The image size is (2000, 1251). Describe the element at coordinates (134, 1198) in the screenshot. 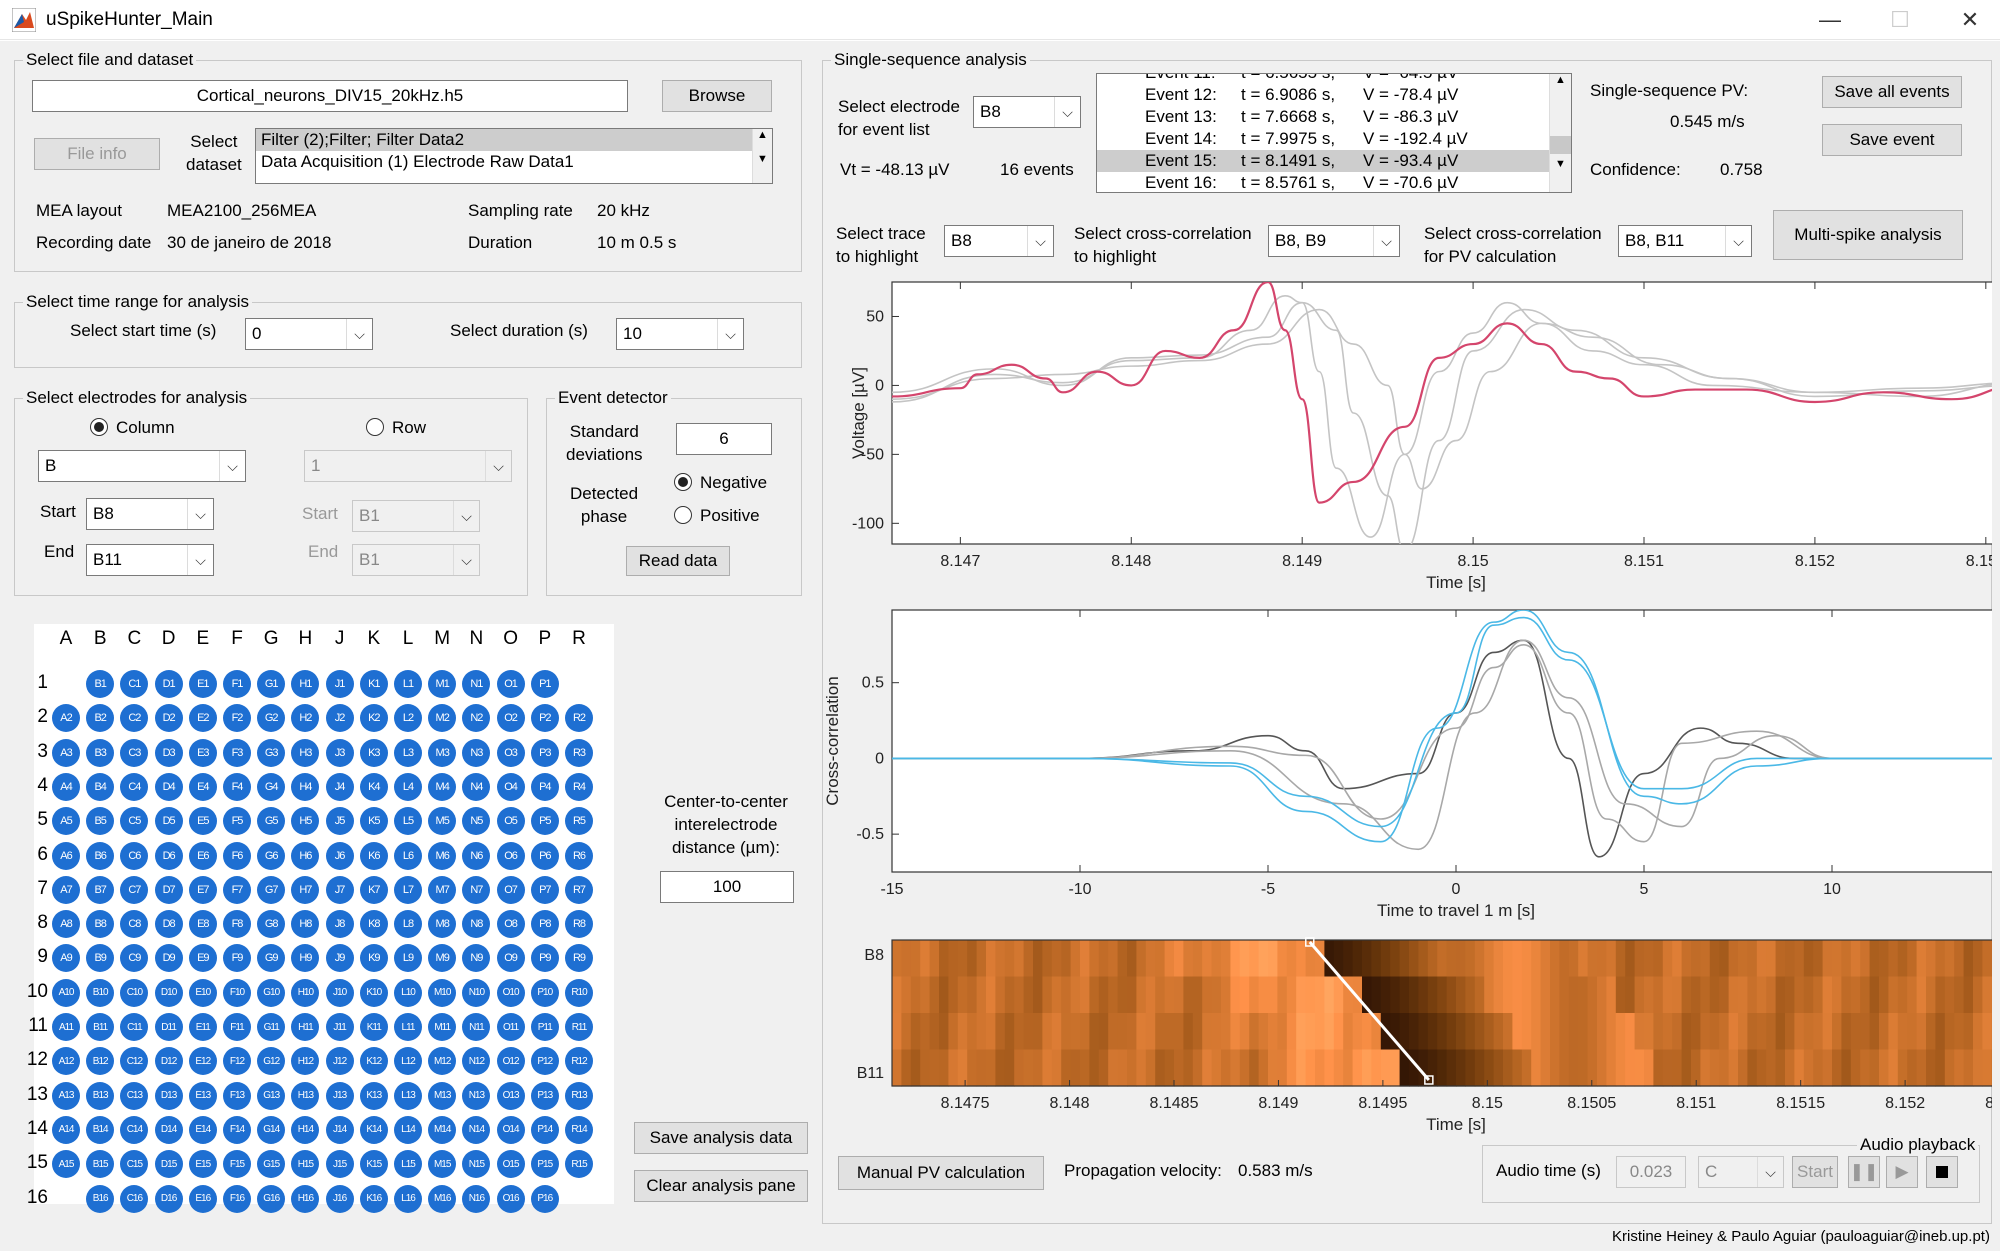

I see `electrode-C16: C16` at that location.